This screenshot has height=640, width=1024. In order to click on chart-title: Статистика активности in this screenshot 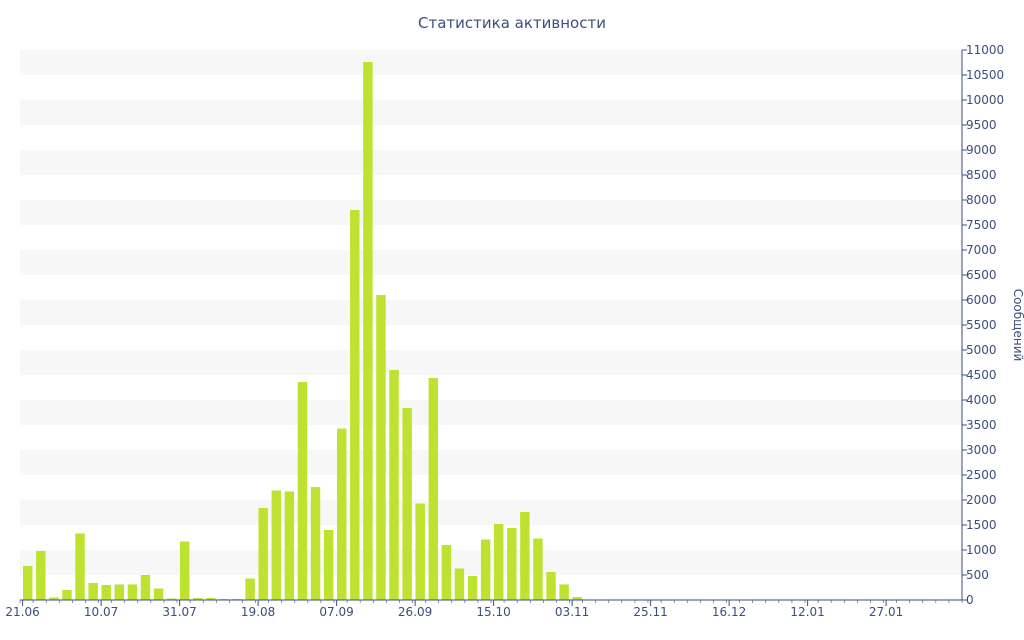, I will do `click(512, 23)`.